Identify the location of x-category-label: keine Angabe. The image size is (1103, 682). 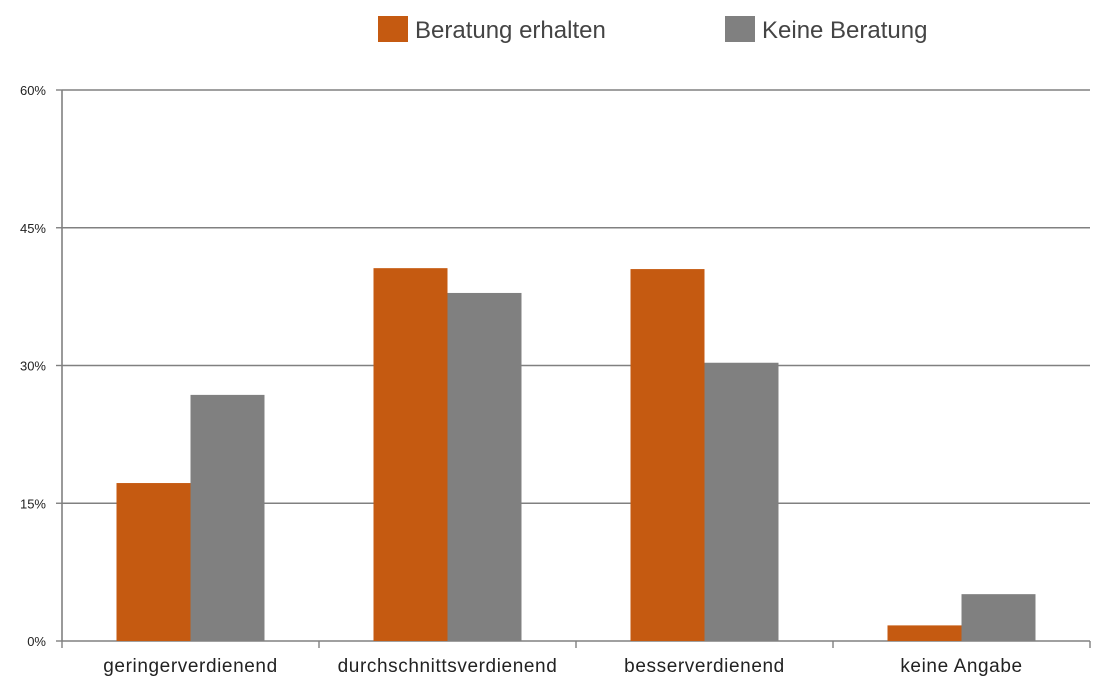
(961, 666).